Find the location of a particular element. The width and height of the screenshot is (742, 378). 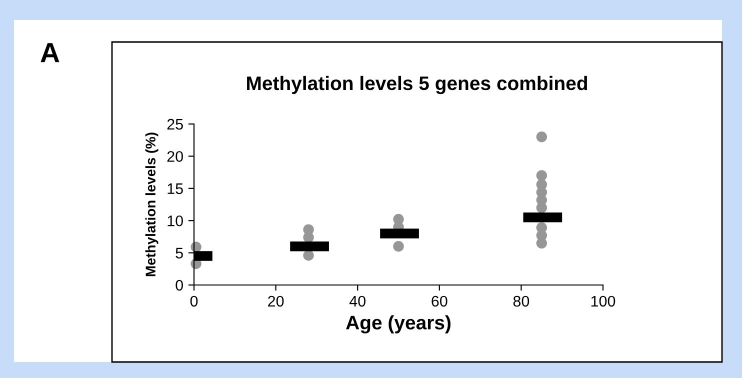

y-axis-title: Methylation levels (%) is located at coordinates (151, 204).